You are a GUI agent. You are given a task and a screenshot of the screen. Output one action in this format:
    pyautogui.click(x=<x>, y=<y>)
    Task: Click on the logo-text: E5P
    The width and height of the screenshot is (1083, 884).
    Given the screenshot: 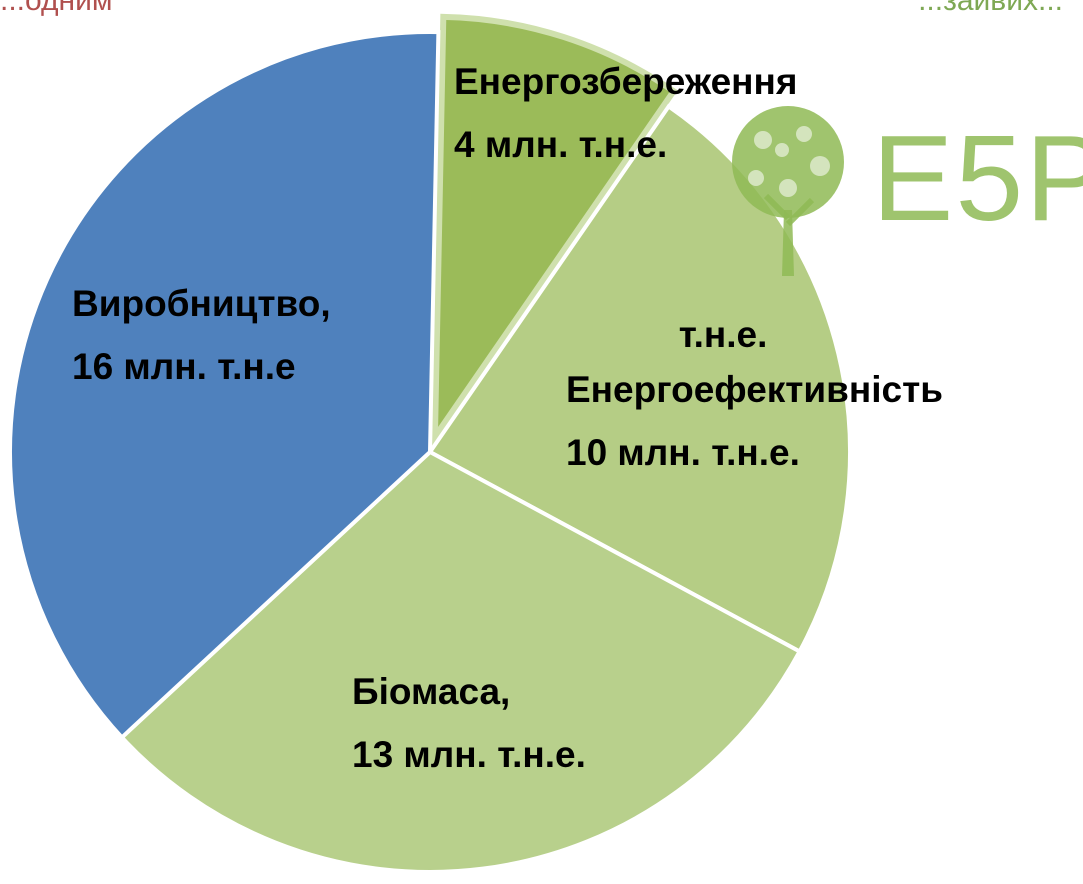 What is the action you would take?
    pyautogui.click(x=977, y=178)
    